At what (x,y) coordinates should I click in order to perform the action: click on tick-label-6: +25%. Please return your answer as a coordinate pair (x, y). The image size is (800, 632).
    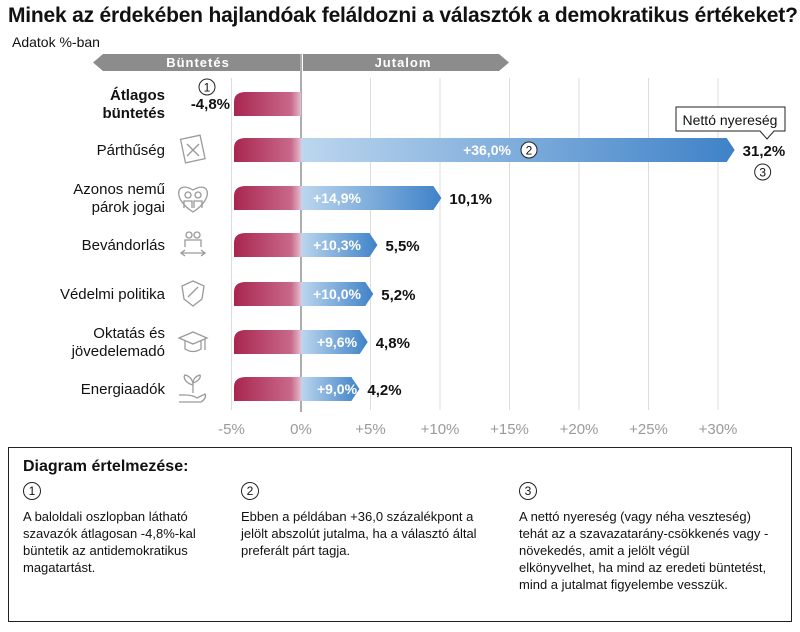
    Looking at the image, I should click on (648, 429).